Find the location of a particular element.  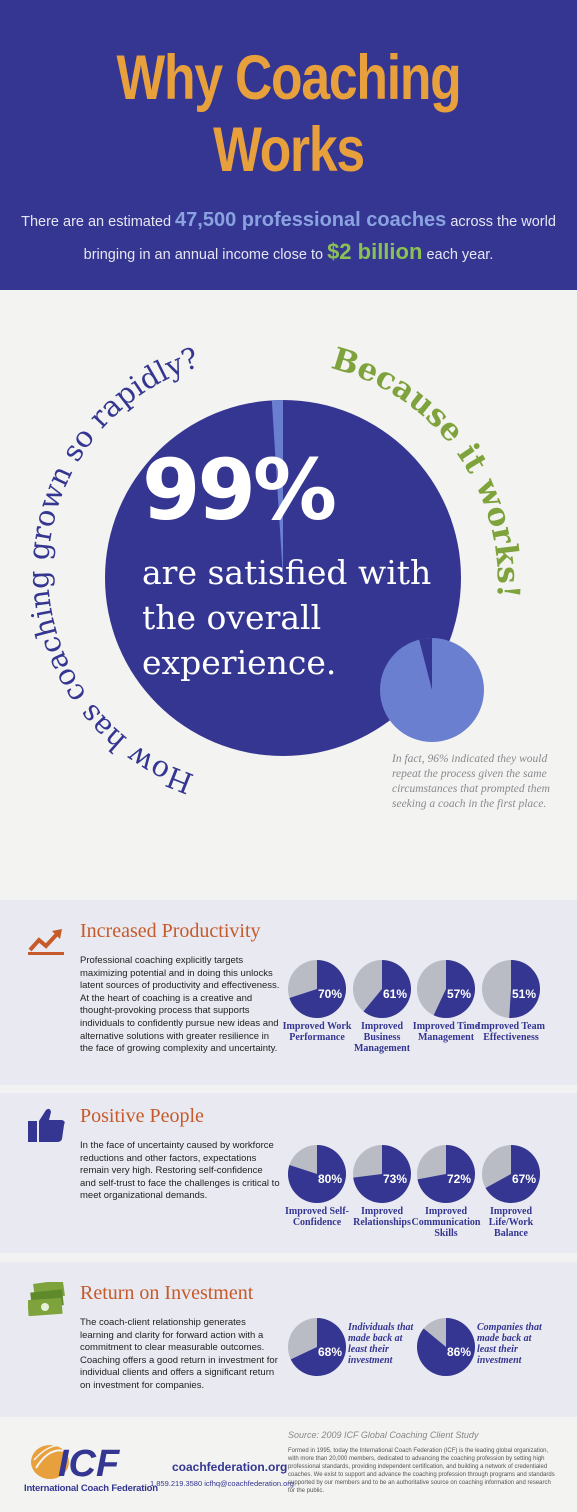

pie-caption: Improved Self-Confidence is located at coordinates (317, 1217).